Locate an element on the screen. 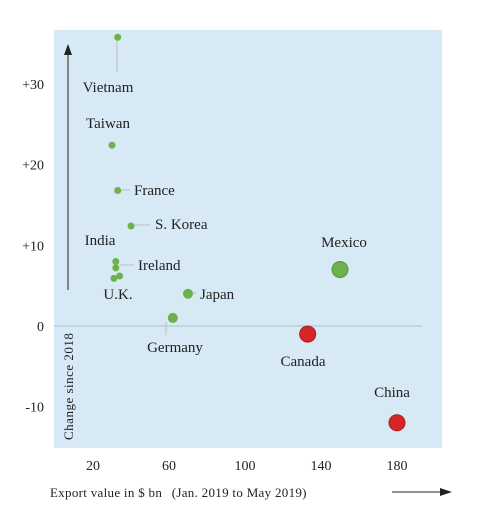 The image size is (480, 526). point-germany is located at coordinates (172, 317).